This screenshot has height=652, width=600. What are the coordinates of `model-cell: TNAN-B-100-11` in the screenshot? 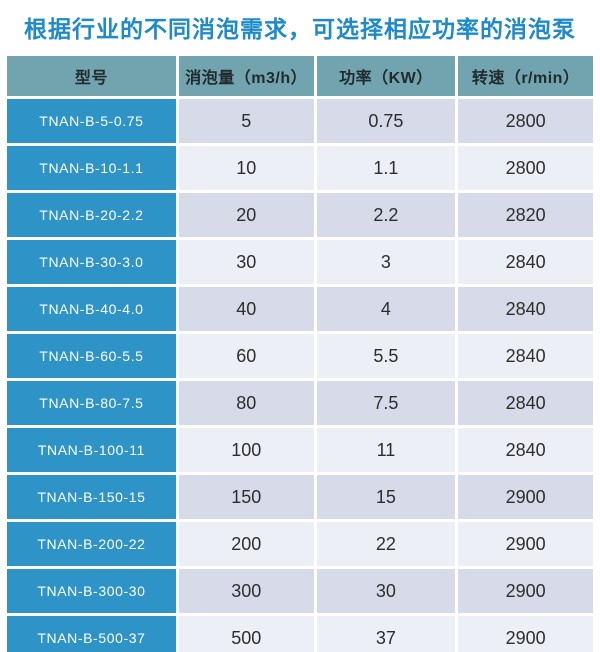 It's located at (91, 450).